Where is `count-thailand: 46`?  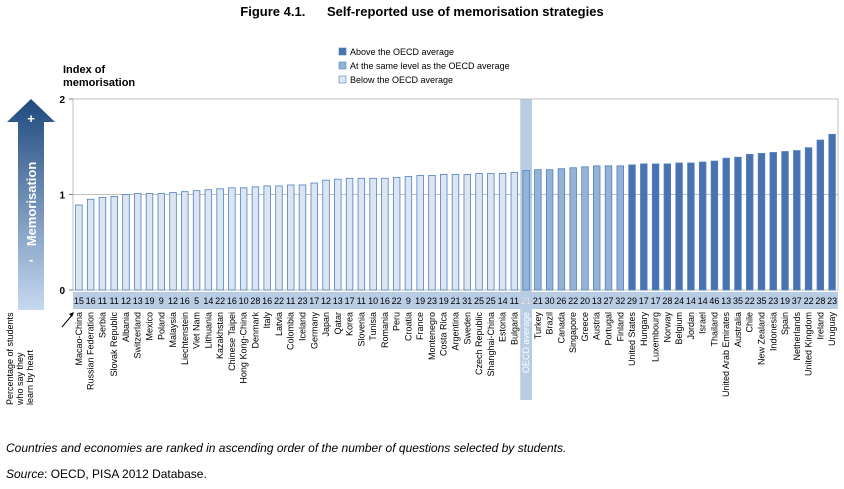
count-thailand: 46 is located at coordinates (714, 301).